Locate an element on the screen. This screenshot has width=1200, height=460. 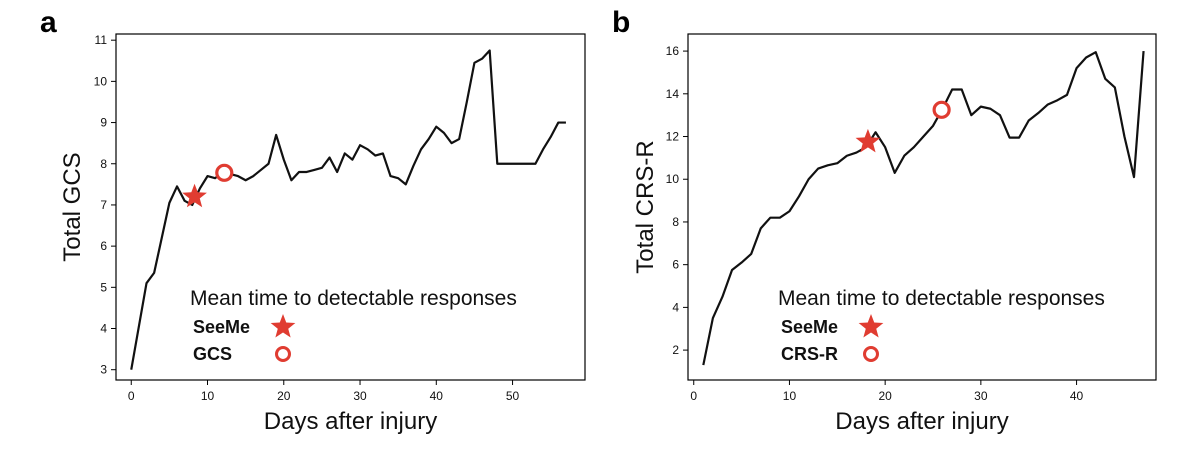
legend-label: GCS is located at coordinates (212, 354).